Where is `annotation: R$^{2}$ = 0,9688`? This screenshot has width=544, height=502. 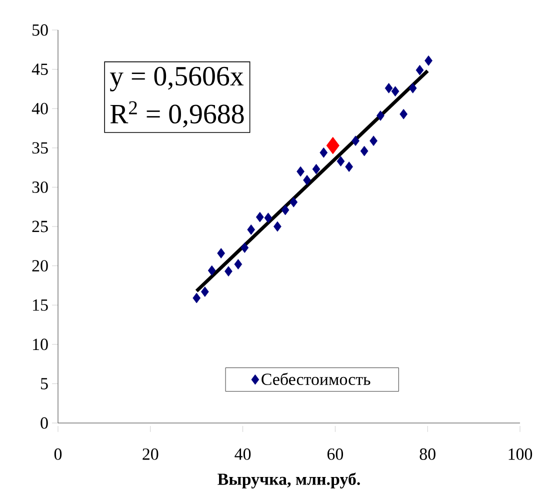
annotation: R$^{2}$ = 0,9688 is located at coordinates (177, 114).